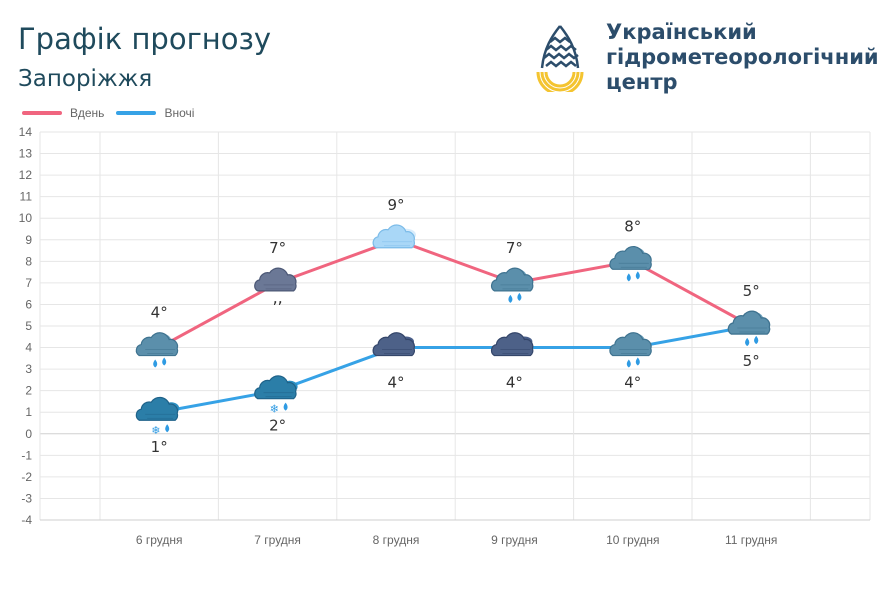 The height and width of the screenshot is (591, 890). I want to click on legend-label-day: Вдень, so click(87, 113).